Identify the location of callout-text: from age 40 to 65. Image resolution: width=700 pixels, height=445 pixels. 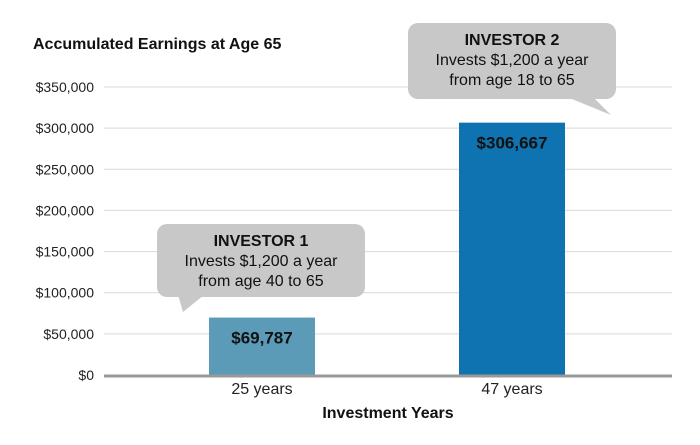
(261, 281).